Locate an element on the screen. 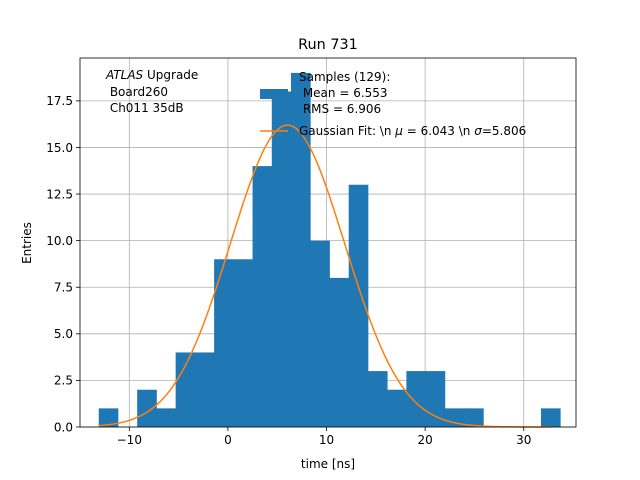 The height and width of the screenshot is (480, 640). legend-fit-label: Gaussian Fit: \n μ = 6.043 \n σ=5.806 is located at coordinates (412, 131).